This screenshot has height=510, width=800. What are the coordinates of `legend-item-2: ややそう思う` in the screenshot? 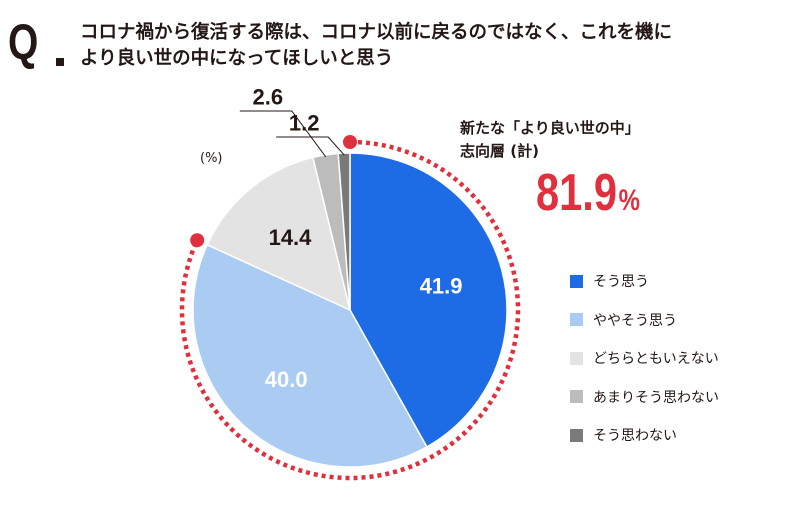 It's located at (644, 320).